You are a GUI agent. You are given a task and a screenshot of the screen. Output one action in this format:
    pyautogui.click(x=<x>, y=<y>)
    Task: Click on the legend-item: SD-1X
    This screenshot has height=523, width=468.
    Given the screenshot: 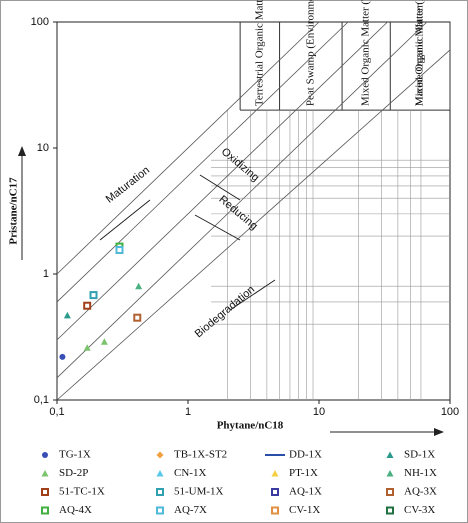 What is the action you would take?
    pyautogui.click(x=410, y=455)
    